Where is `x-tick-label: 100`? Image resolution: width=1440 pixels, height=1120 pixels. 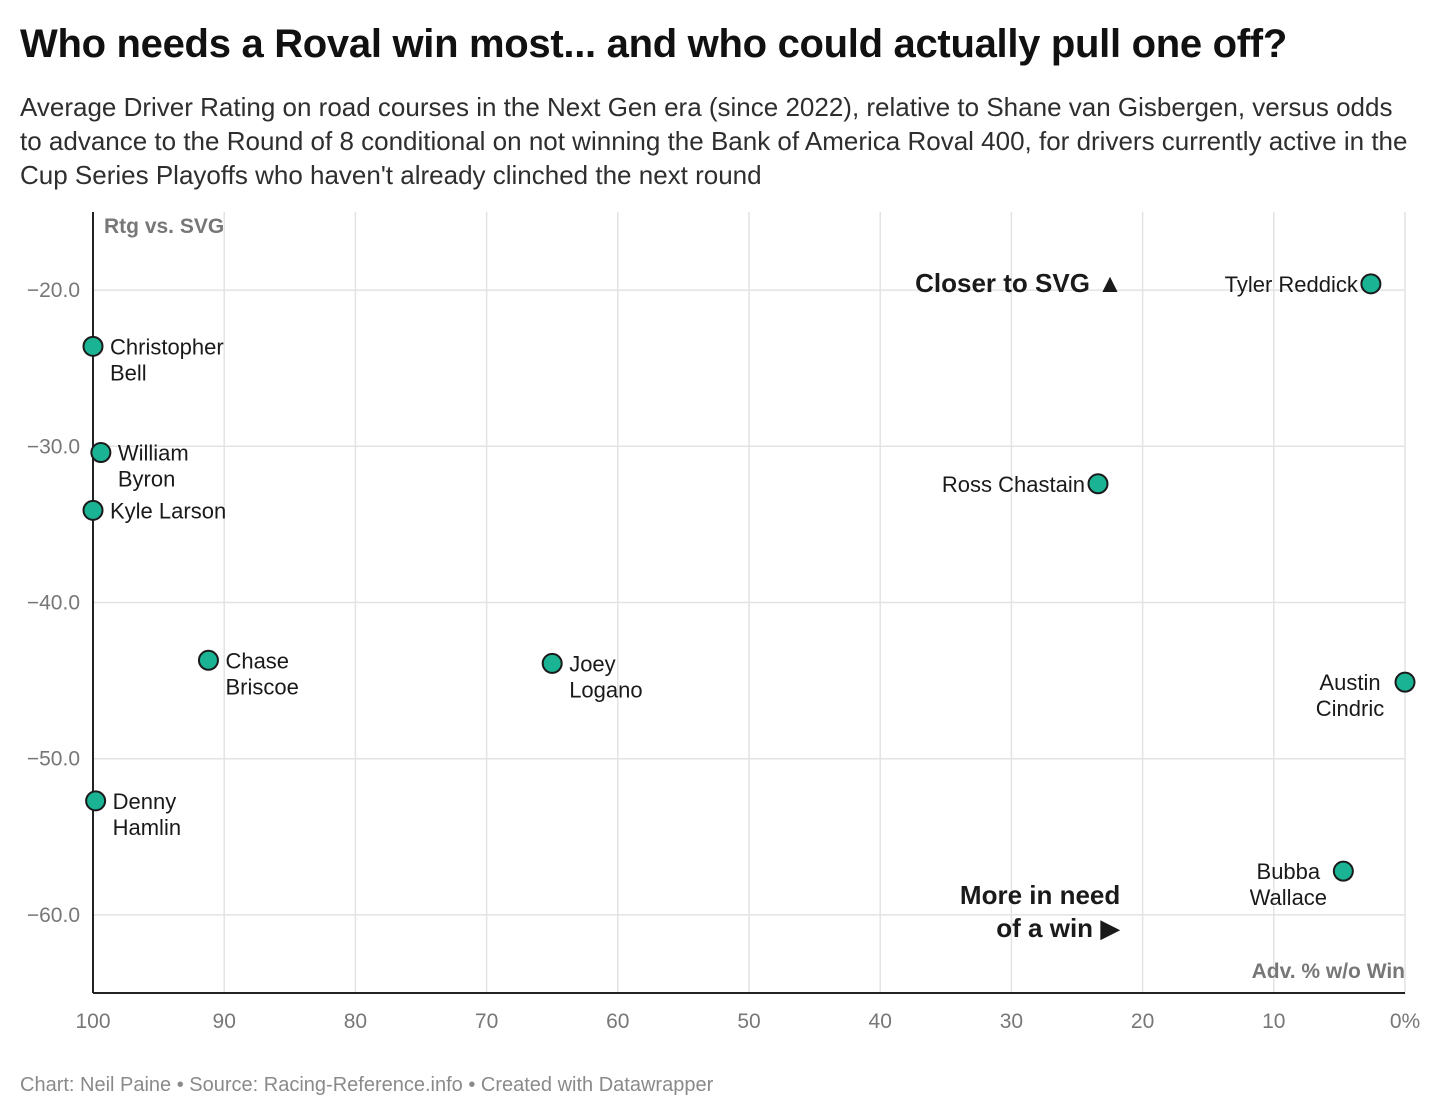 x-tick-label: 100 is located at coordinates (92, 1021).